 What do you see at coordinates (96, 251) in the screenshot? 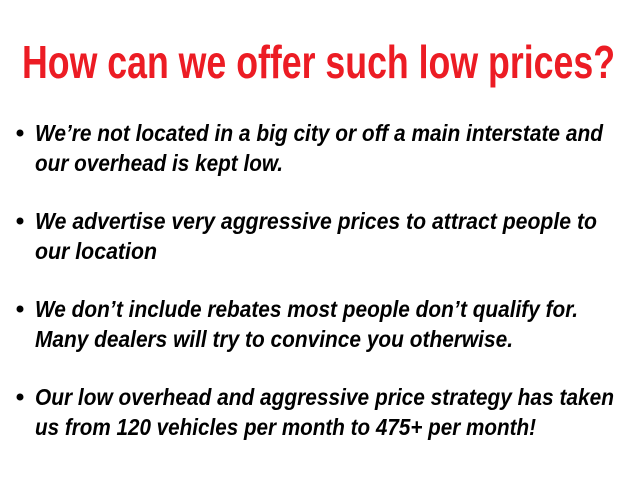
I see `bullet-line: our location` at bounding box center [96, 251].